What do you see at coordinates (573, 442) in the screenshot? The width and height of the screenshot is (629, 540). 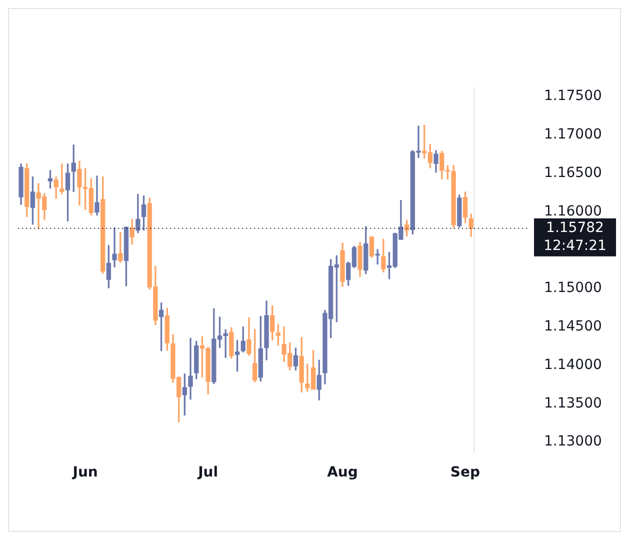 I see `y-tick-label: 1.13000` at bounding box center [573, 442].